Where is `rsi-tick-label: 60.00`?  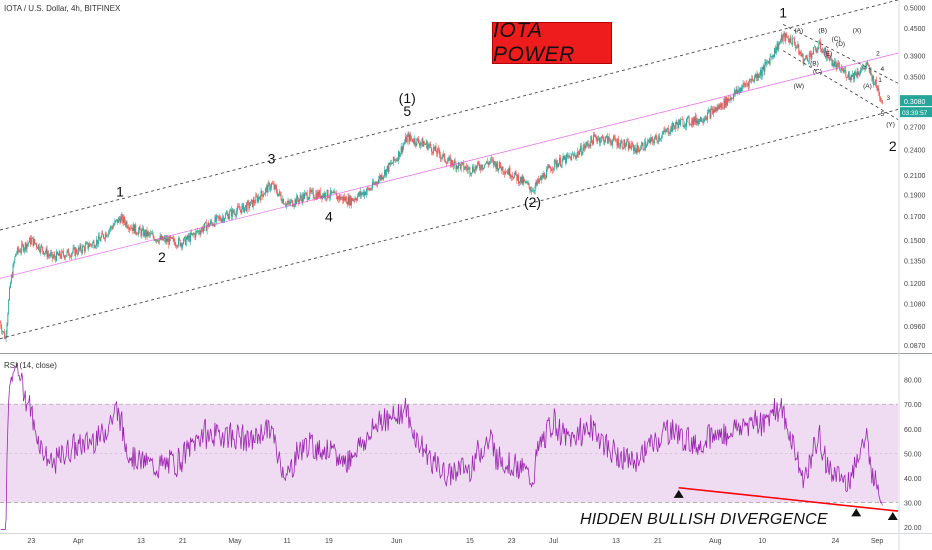 rsi-tick-label: 60.00 is located at coordinates (913, 430).